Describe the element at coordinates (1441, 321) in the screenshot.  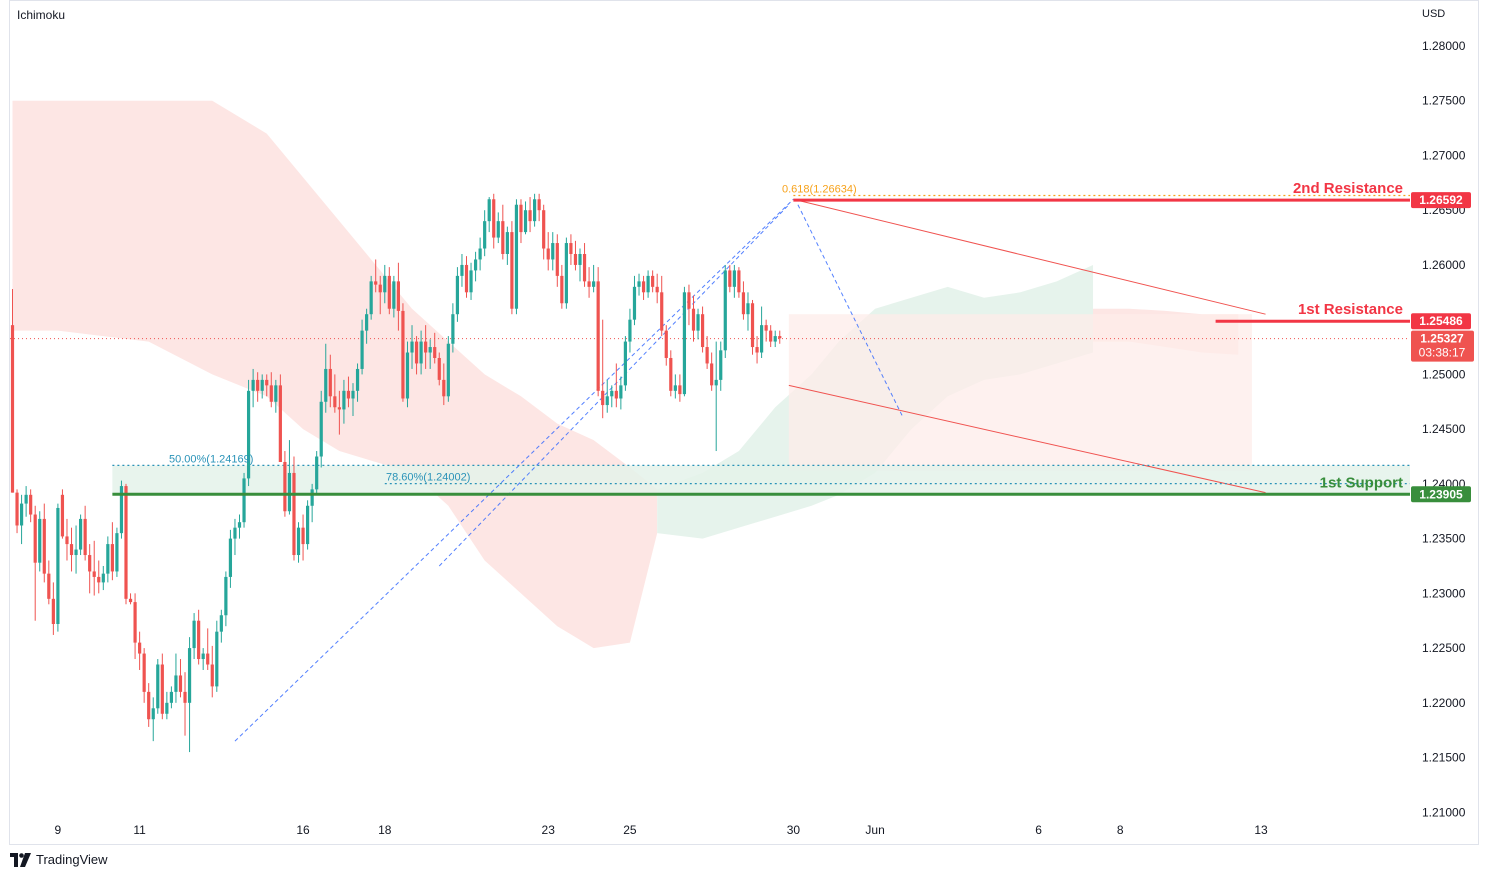
I see `resistance-1-price: 1.25486` at that location.